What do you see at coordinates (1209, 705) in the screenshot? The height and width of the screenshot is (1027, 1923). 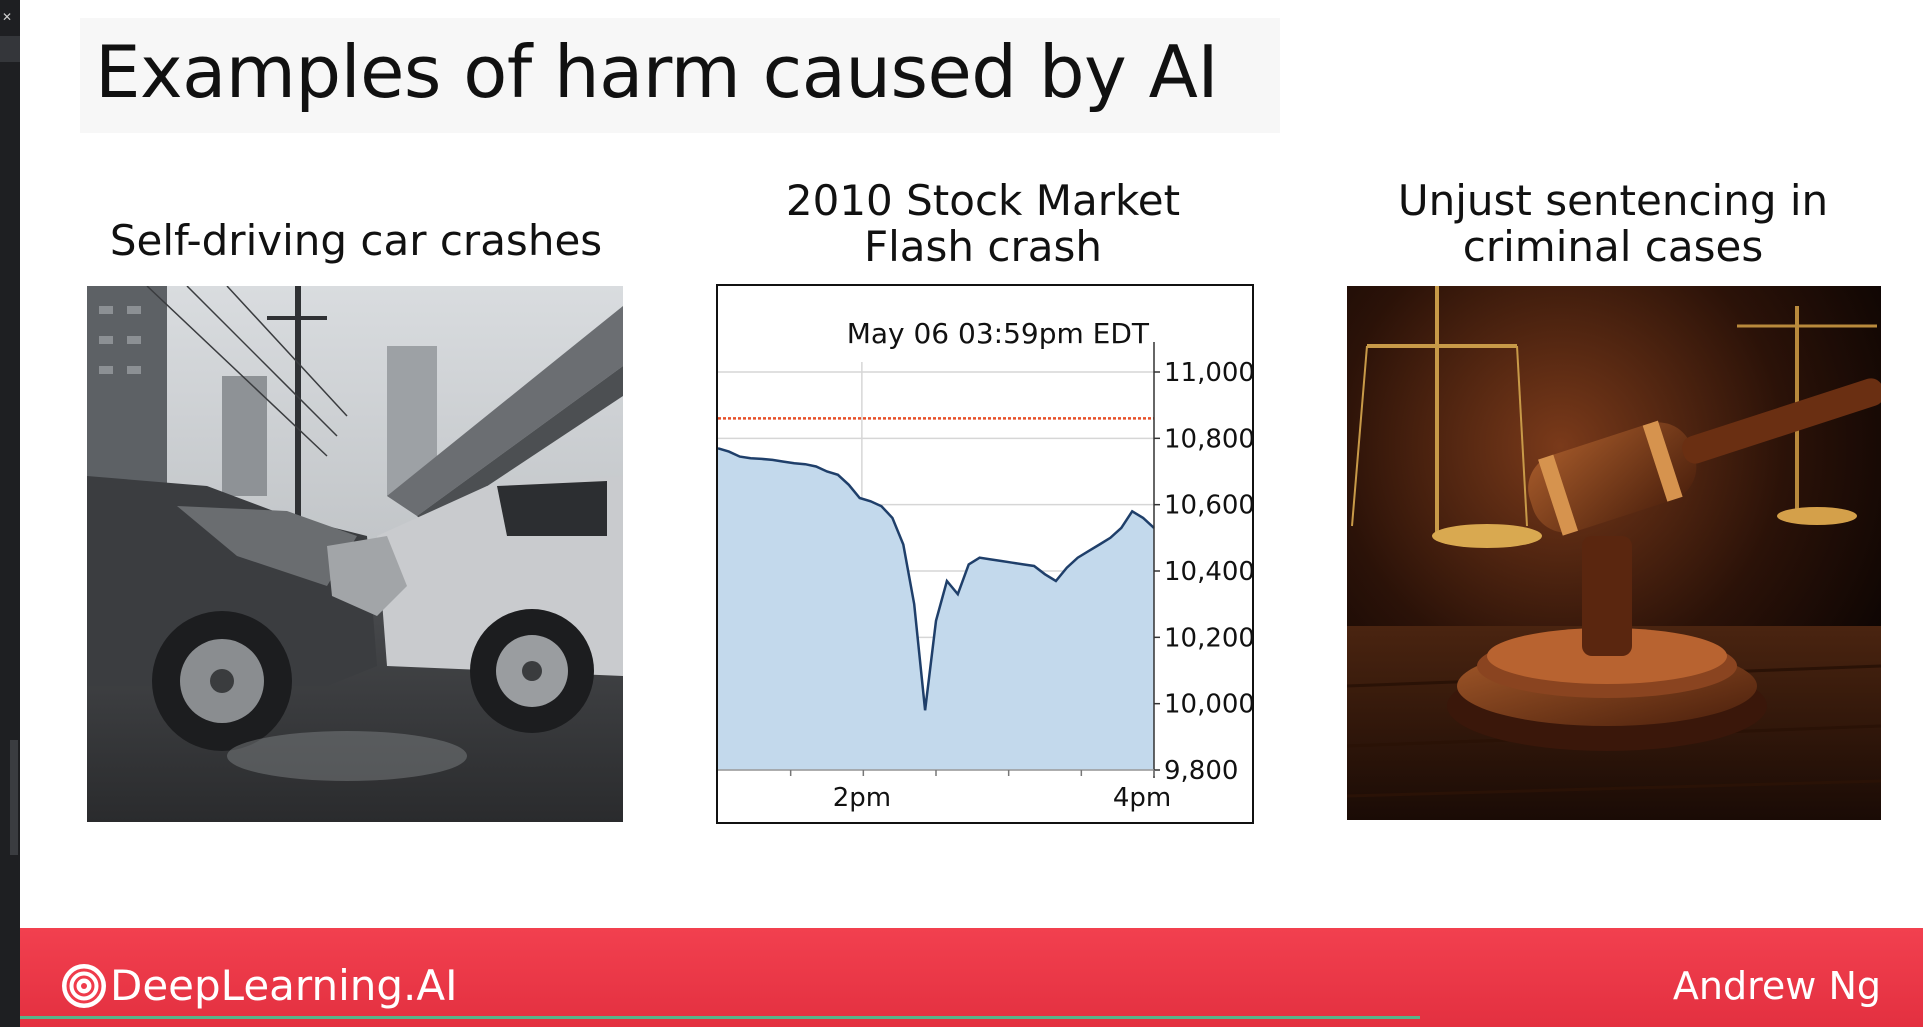 I see `chart-y-tick-label: 10,000` at bounding box center [1209, 705].